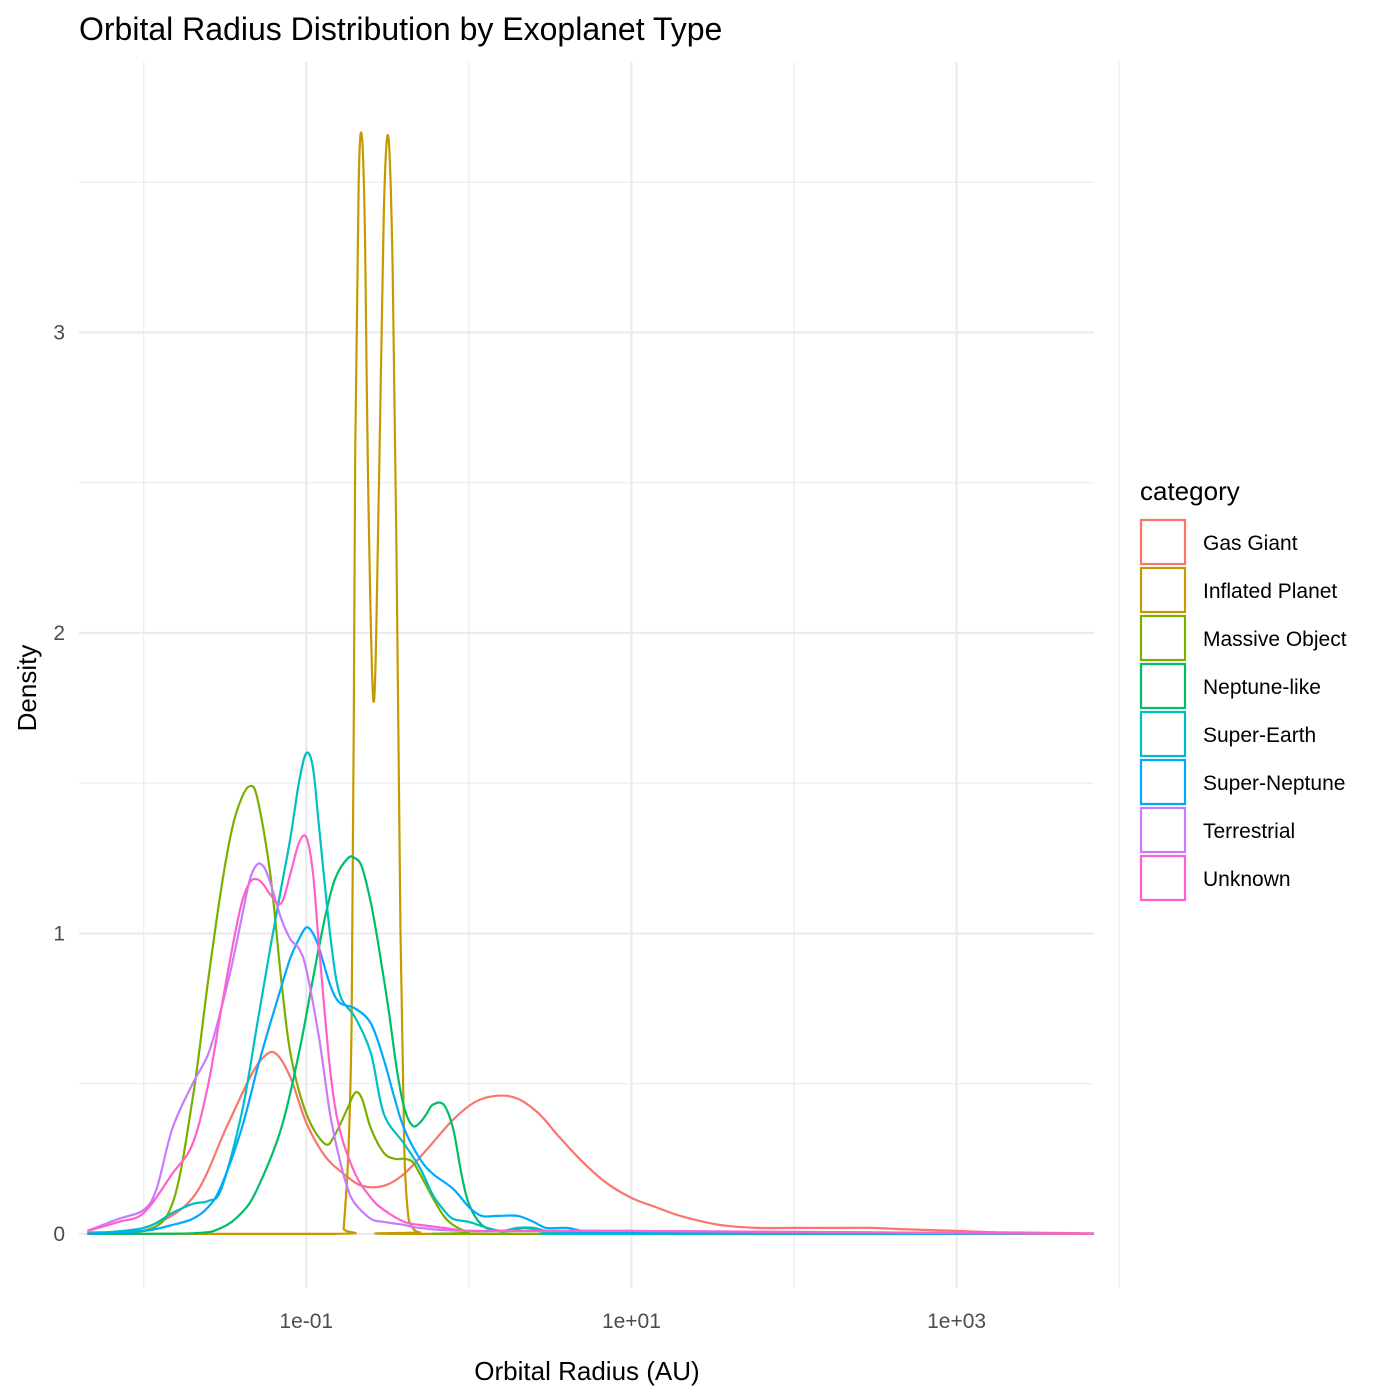 Image resolution: width=1400 pixels, height=1400 pixels. I want to click on legend-key-inflated-planet, so click(1163, 590).